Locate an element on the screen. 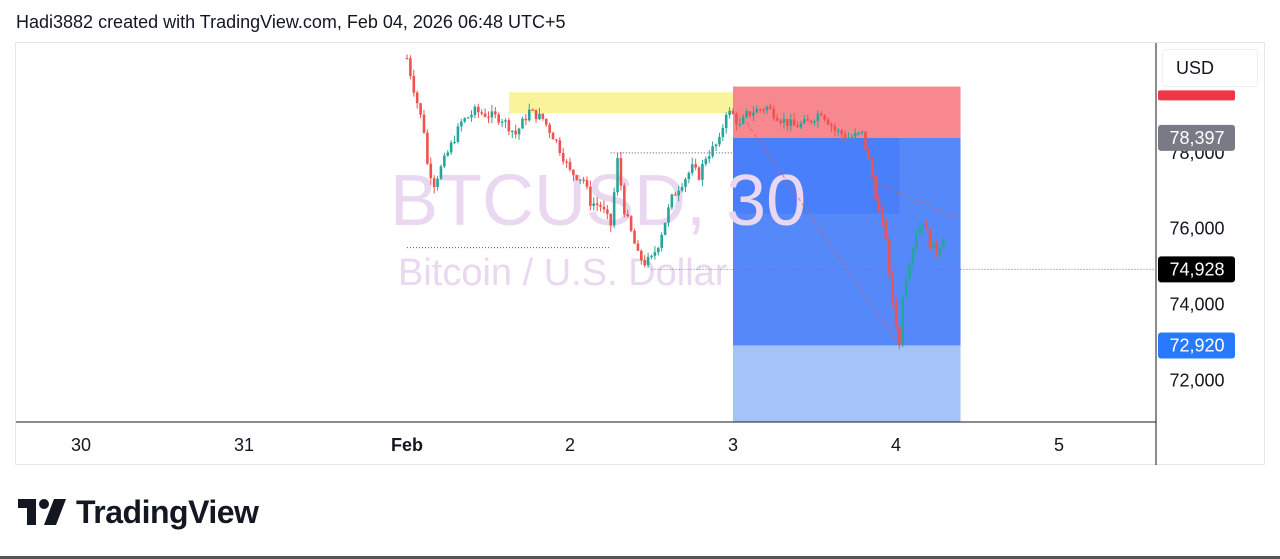  target-zone-overlay is located at coordinates (847, 241).